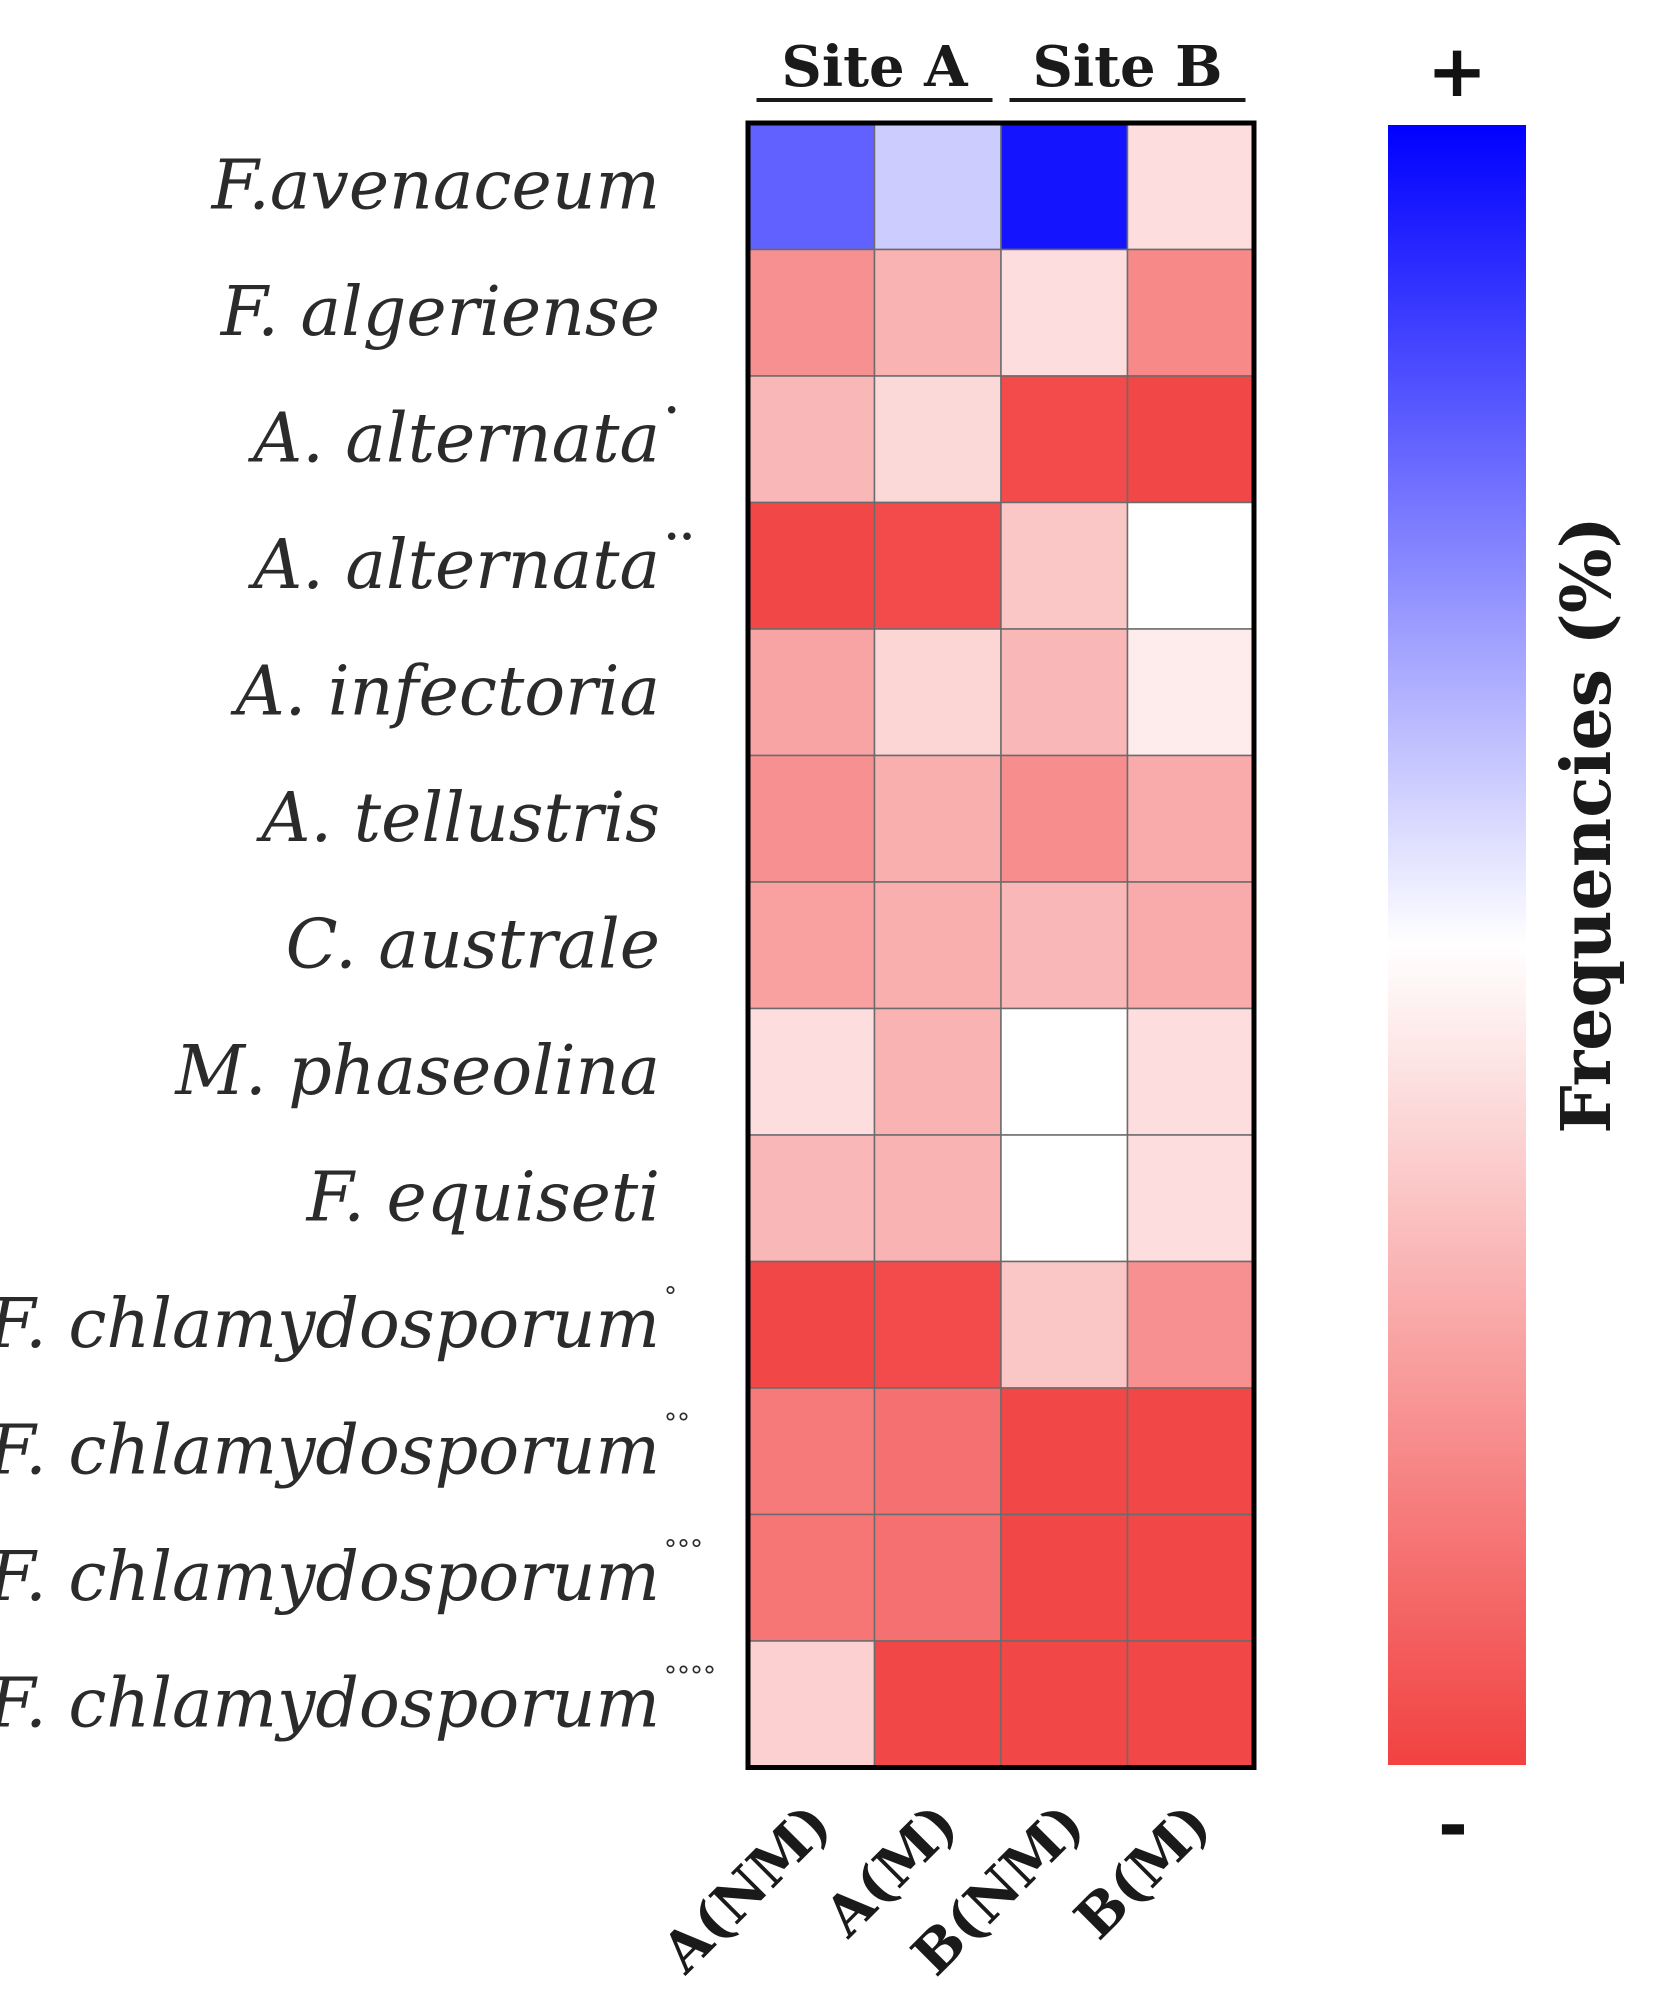 The image size is (1672, 2012). What do you see at coordinates (937, 186) in the screenshot?
I see `heatmap-cell-r0-c1` at bounding box center [937, 186].